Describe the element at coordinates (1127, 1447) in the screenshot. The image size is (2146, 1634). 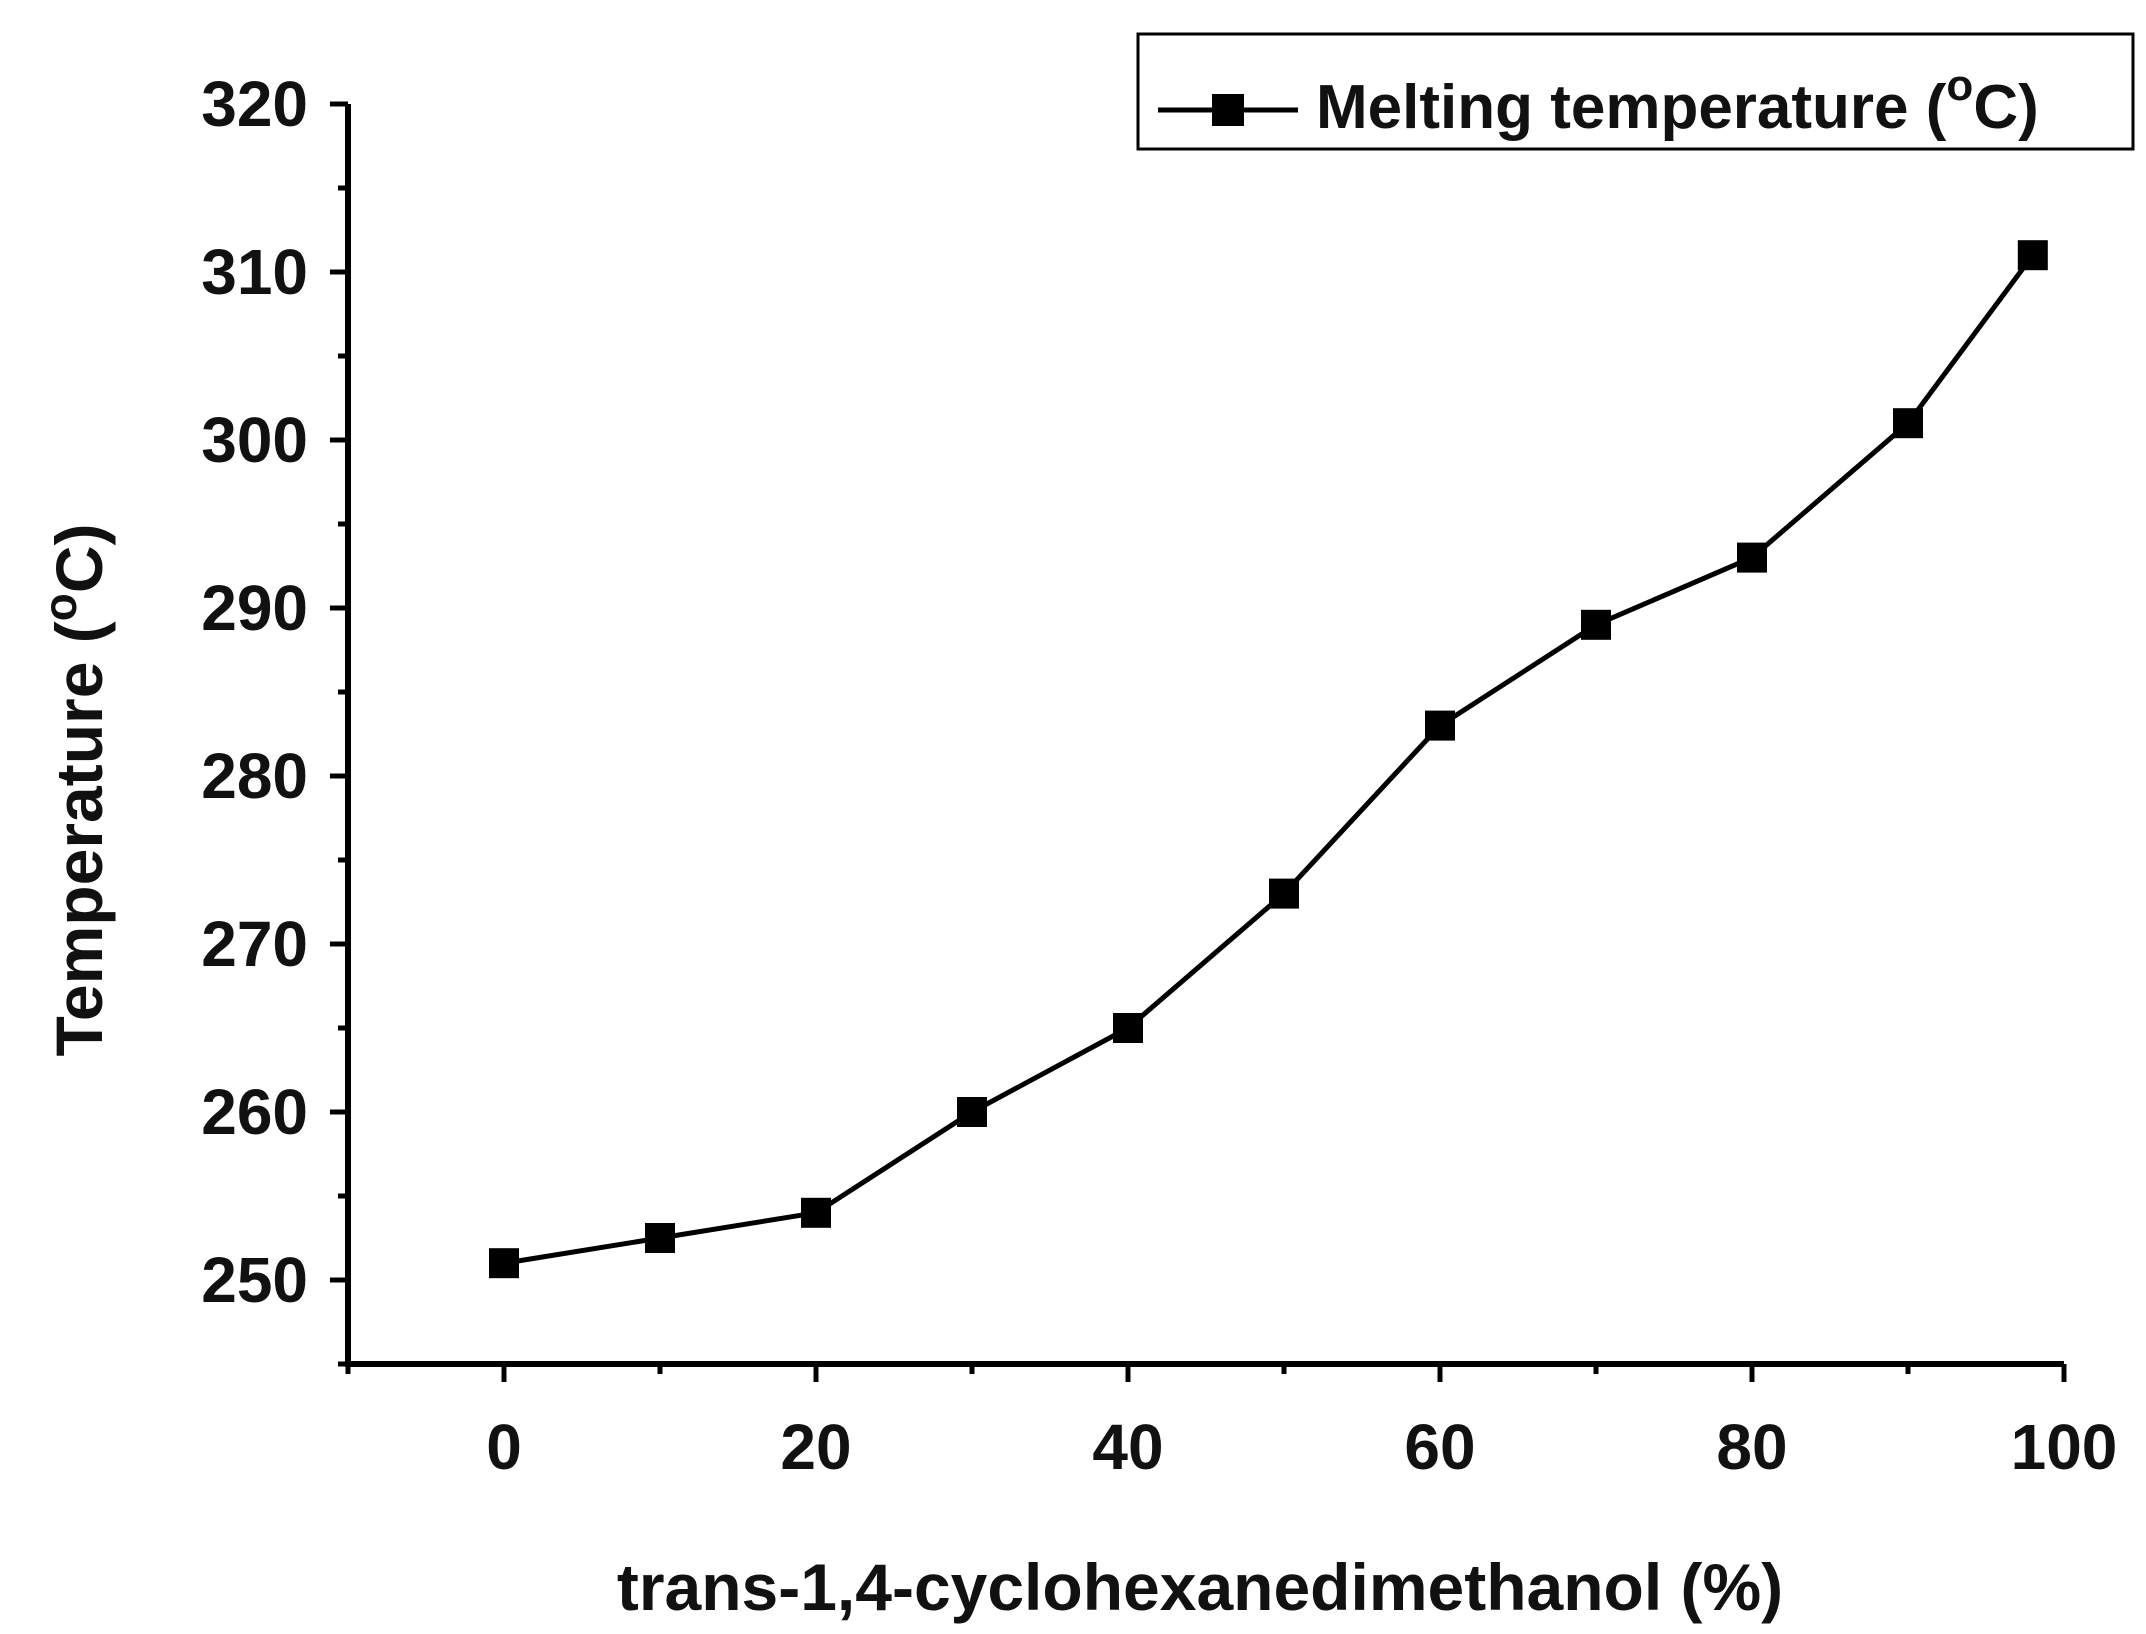
I see `x-tick-label: 40` at that location.